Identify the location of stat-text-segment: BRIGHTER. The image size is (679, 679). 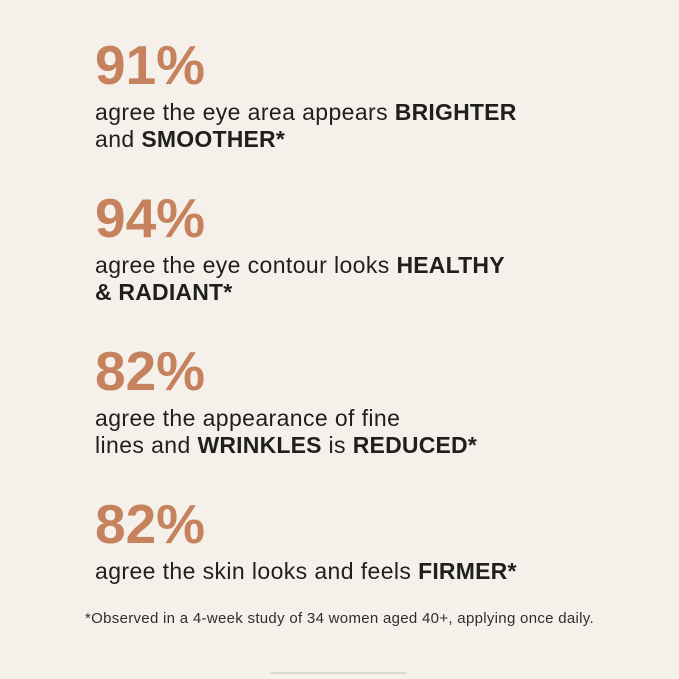
(455, 112).